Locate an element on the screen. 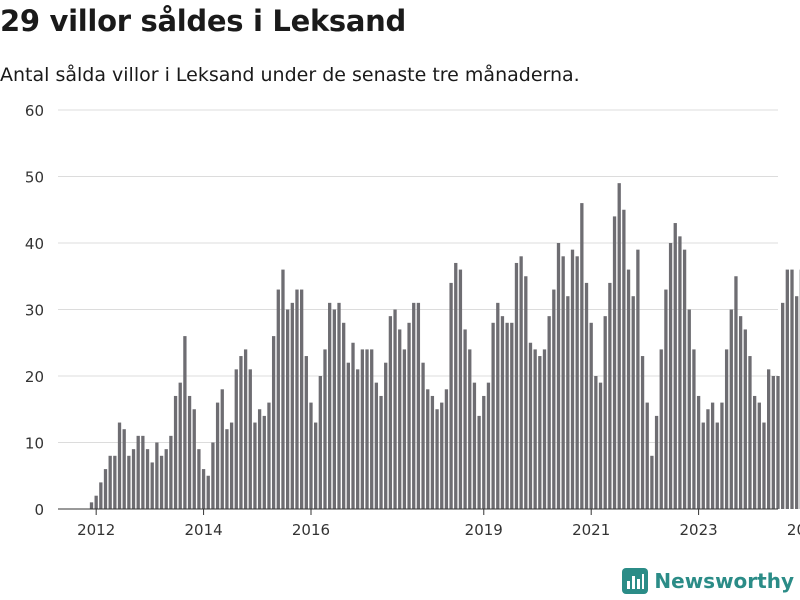 This screenshot has height=600, width=800. y-tick-label: 30 is located at coordinates (34, 311).